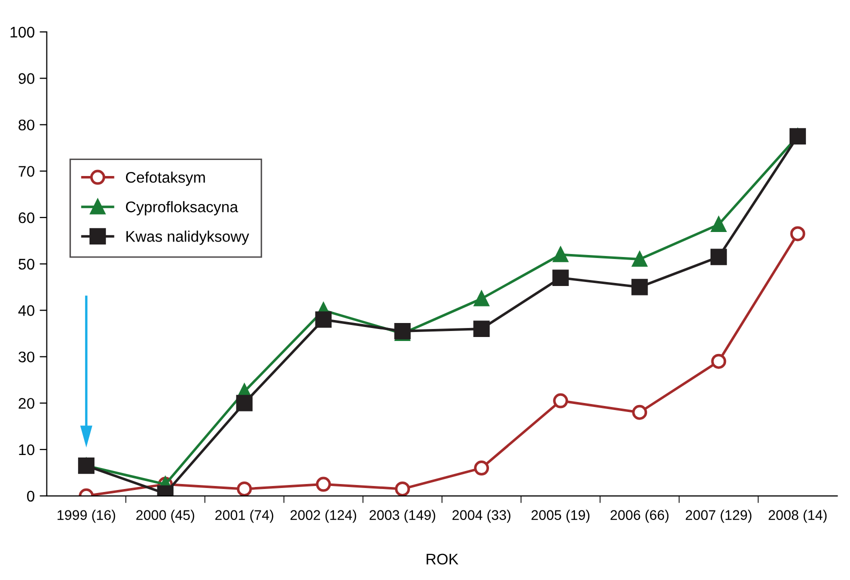  What do you see at coordinates (26, 125) in the screenshot?
I see `y-tick-label: 80` at bounding box center [26, 125].